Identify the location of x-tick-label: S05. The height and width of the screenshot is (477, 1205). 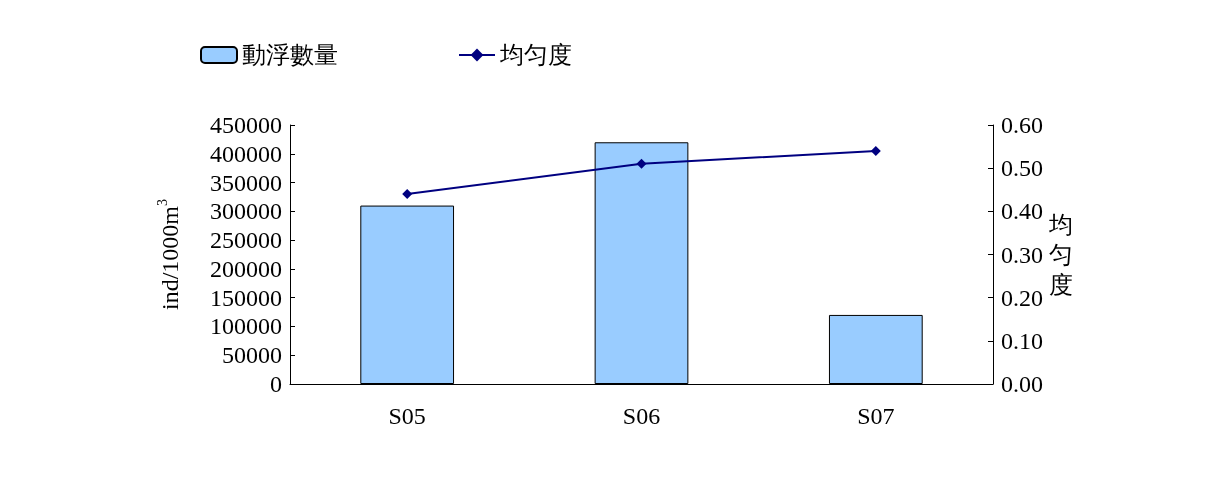
(407, 416).